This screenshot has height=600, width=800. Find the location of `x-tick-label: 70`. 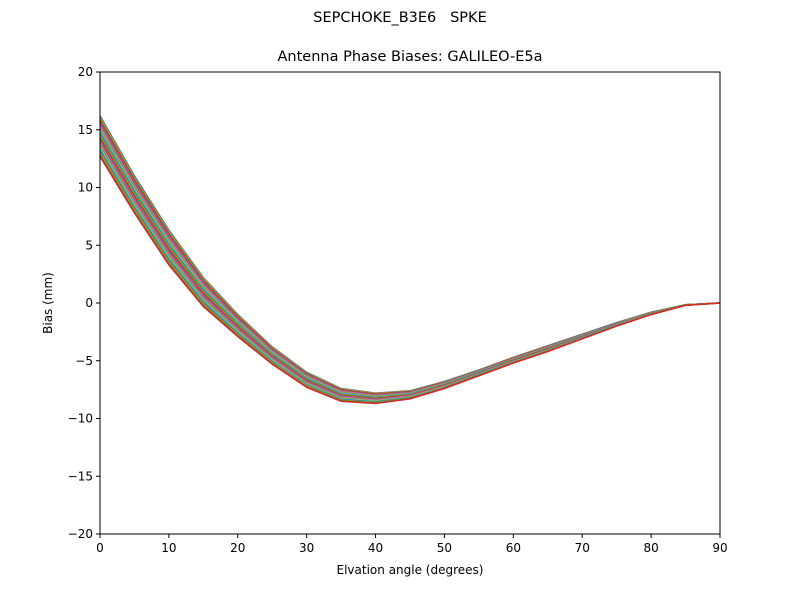

x-tick-label: 70 is located at coordinates (582, 548).